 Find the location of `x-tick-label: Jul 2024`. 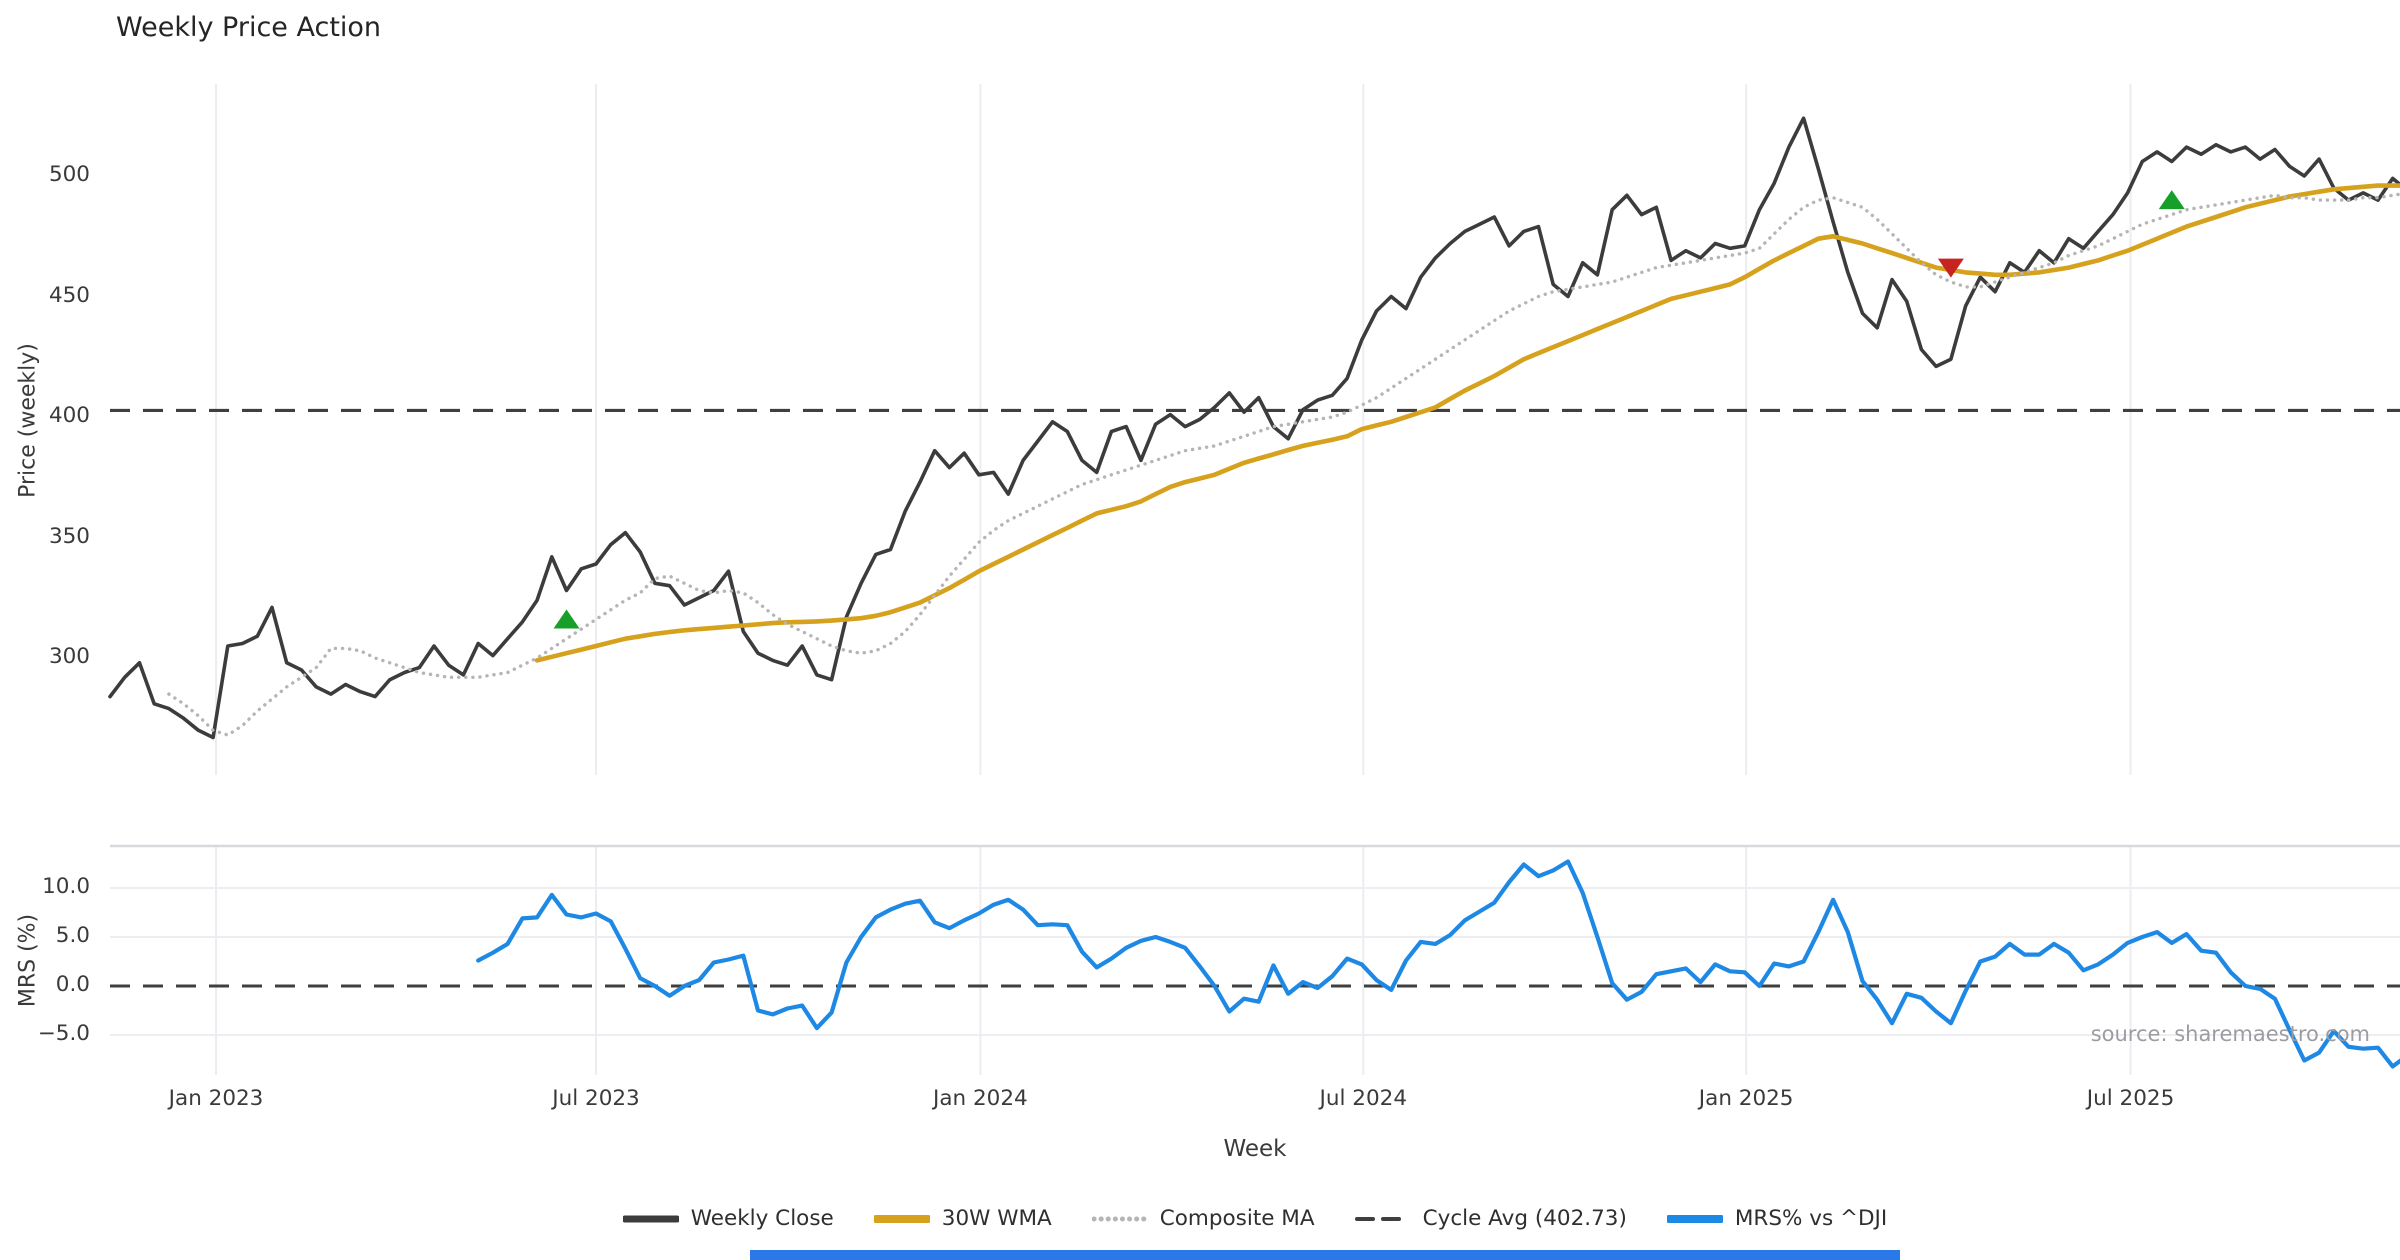

x-tick-label: Jul 2024 is located at coordinates (1363, 1098).